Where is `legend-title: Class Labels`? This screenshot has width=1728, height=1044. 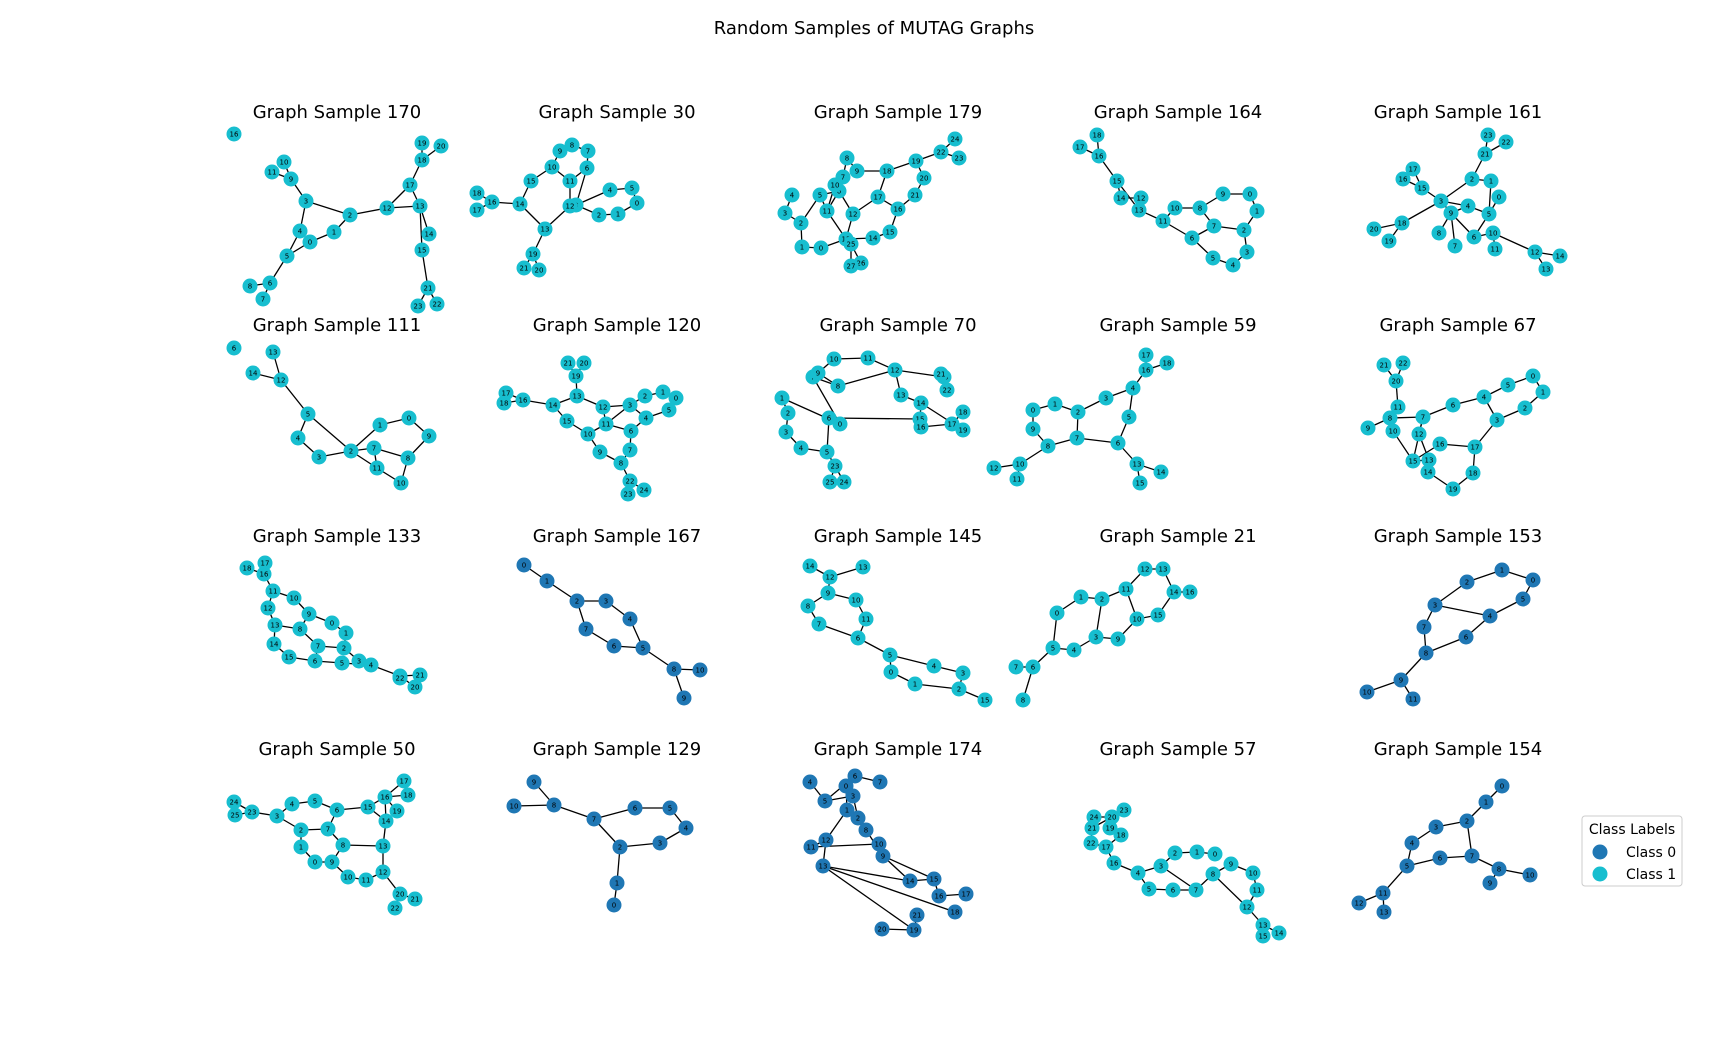 legend-title: Class Labels is located at coordinates (1632, 830).